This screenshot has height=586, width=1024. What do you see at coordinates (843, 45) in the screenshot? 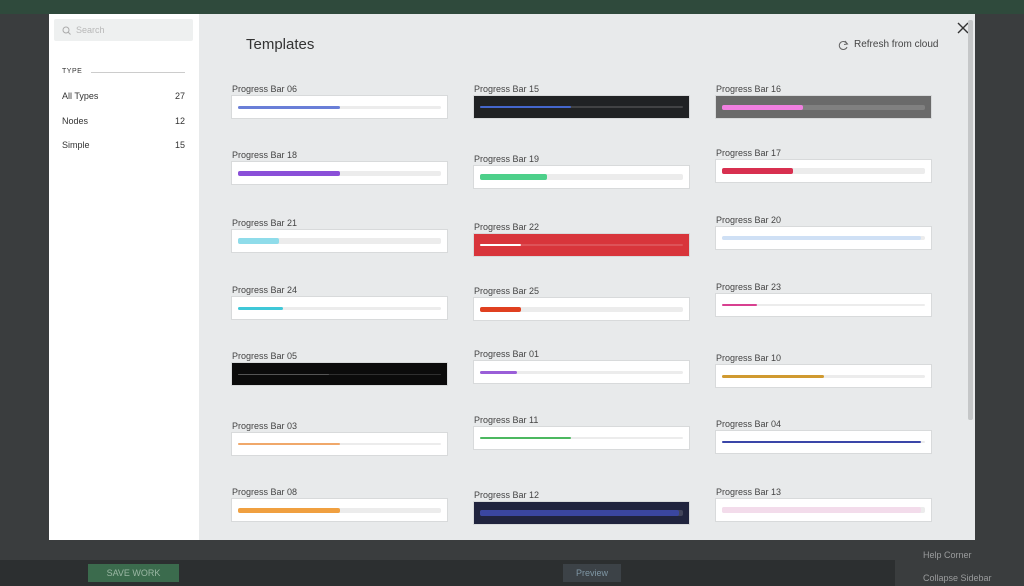
I see `refresh-icon` at bounding box center [843, 45].